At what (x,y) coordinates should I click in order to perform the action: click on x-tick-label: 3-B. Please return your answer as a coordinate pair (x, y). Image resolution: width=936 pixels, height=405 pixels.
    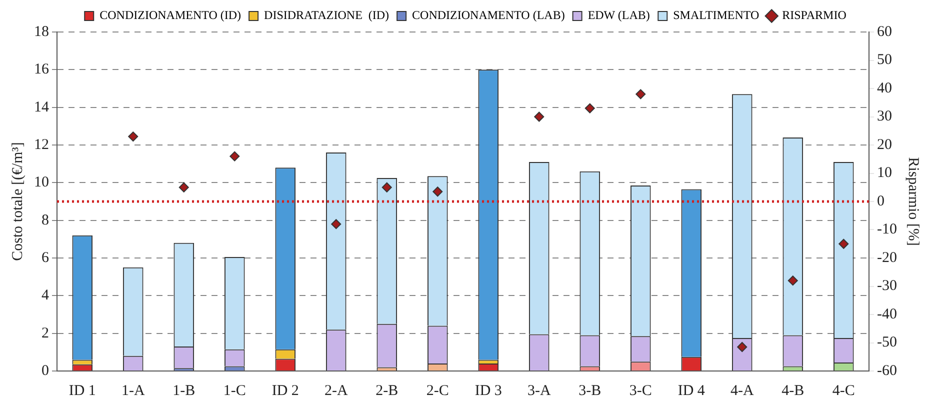
    Looking at the image, I should click on (590, 390).